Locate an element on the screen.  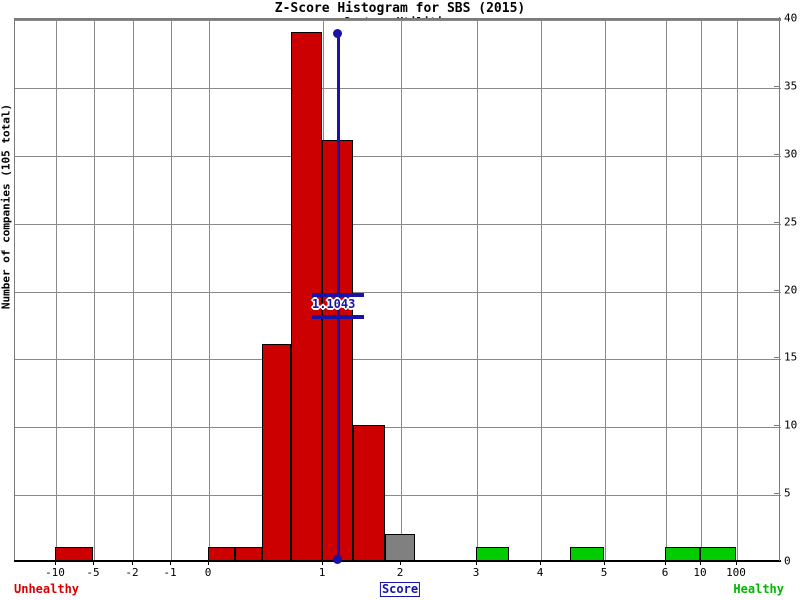
y-axis-tick-label: 5 is located at coordinates (787, 493).